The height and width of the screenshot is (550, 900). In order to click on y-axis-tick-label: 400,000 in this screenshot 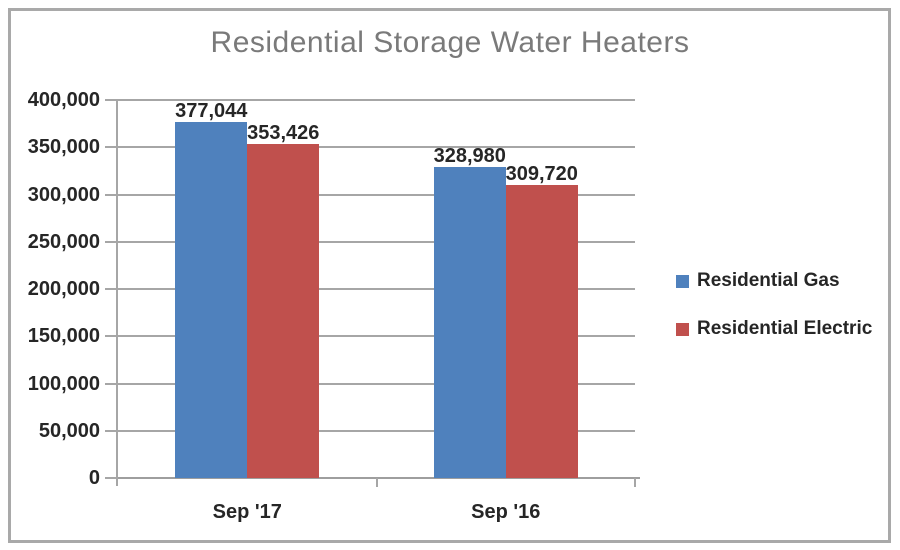, I will do `click(63, 100)`.